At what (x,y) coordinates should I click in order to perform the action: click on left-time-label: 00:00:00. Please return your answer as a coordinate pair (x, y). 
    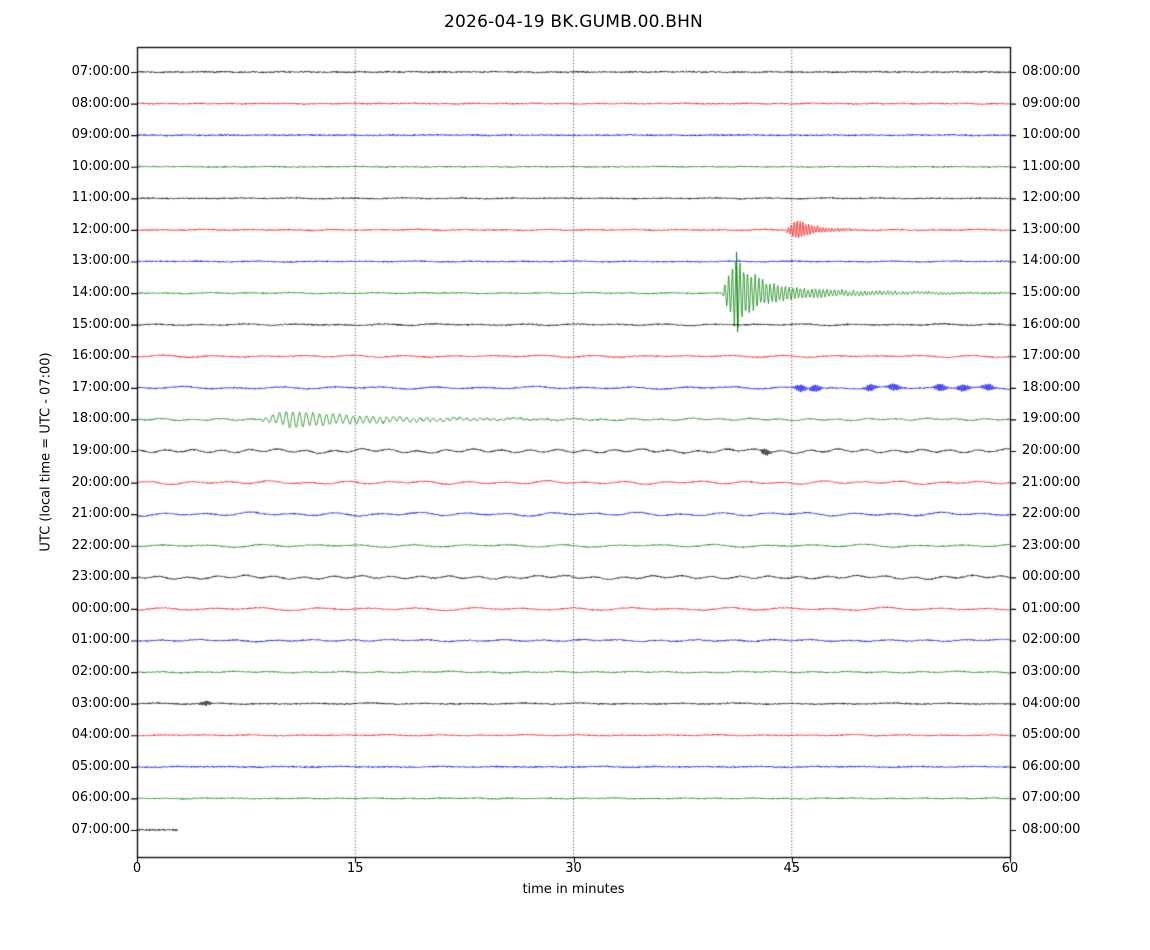
    Looking at the image, I should click on (100, 608).